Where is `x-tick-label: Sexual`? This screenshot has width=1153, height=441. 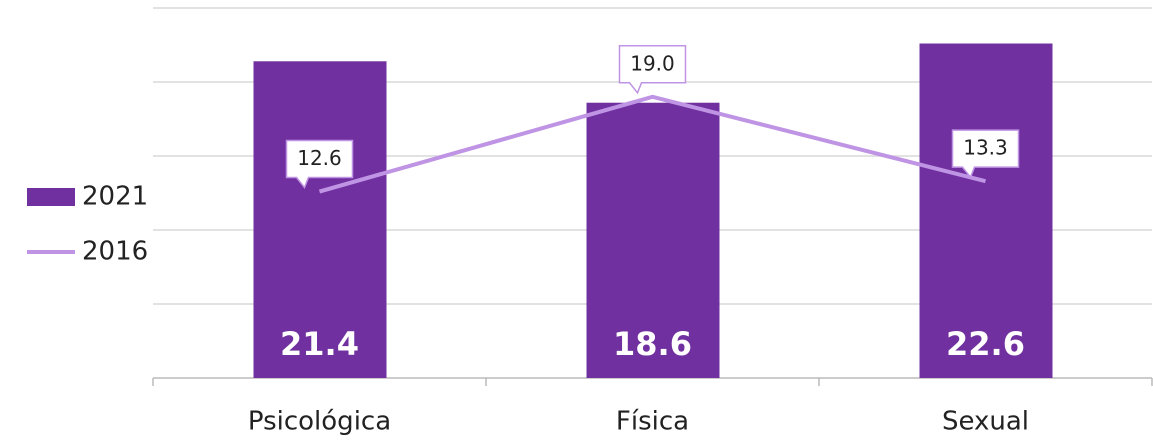 x-tick-label: Sexual is located at coordinates (985, 422).